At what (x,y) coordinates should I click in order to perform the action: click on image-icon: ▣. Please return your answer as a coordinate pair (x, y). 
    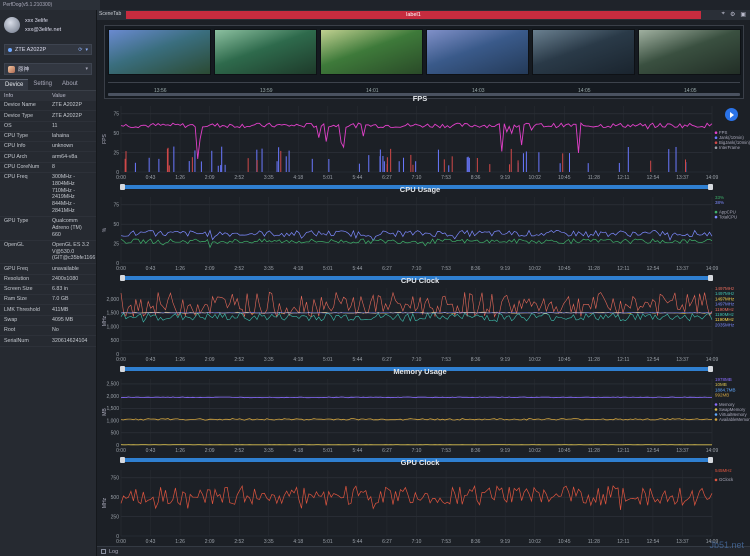
    Looking at the image, I should click on (743, 15).